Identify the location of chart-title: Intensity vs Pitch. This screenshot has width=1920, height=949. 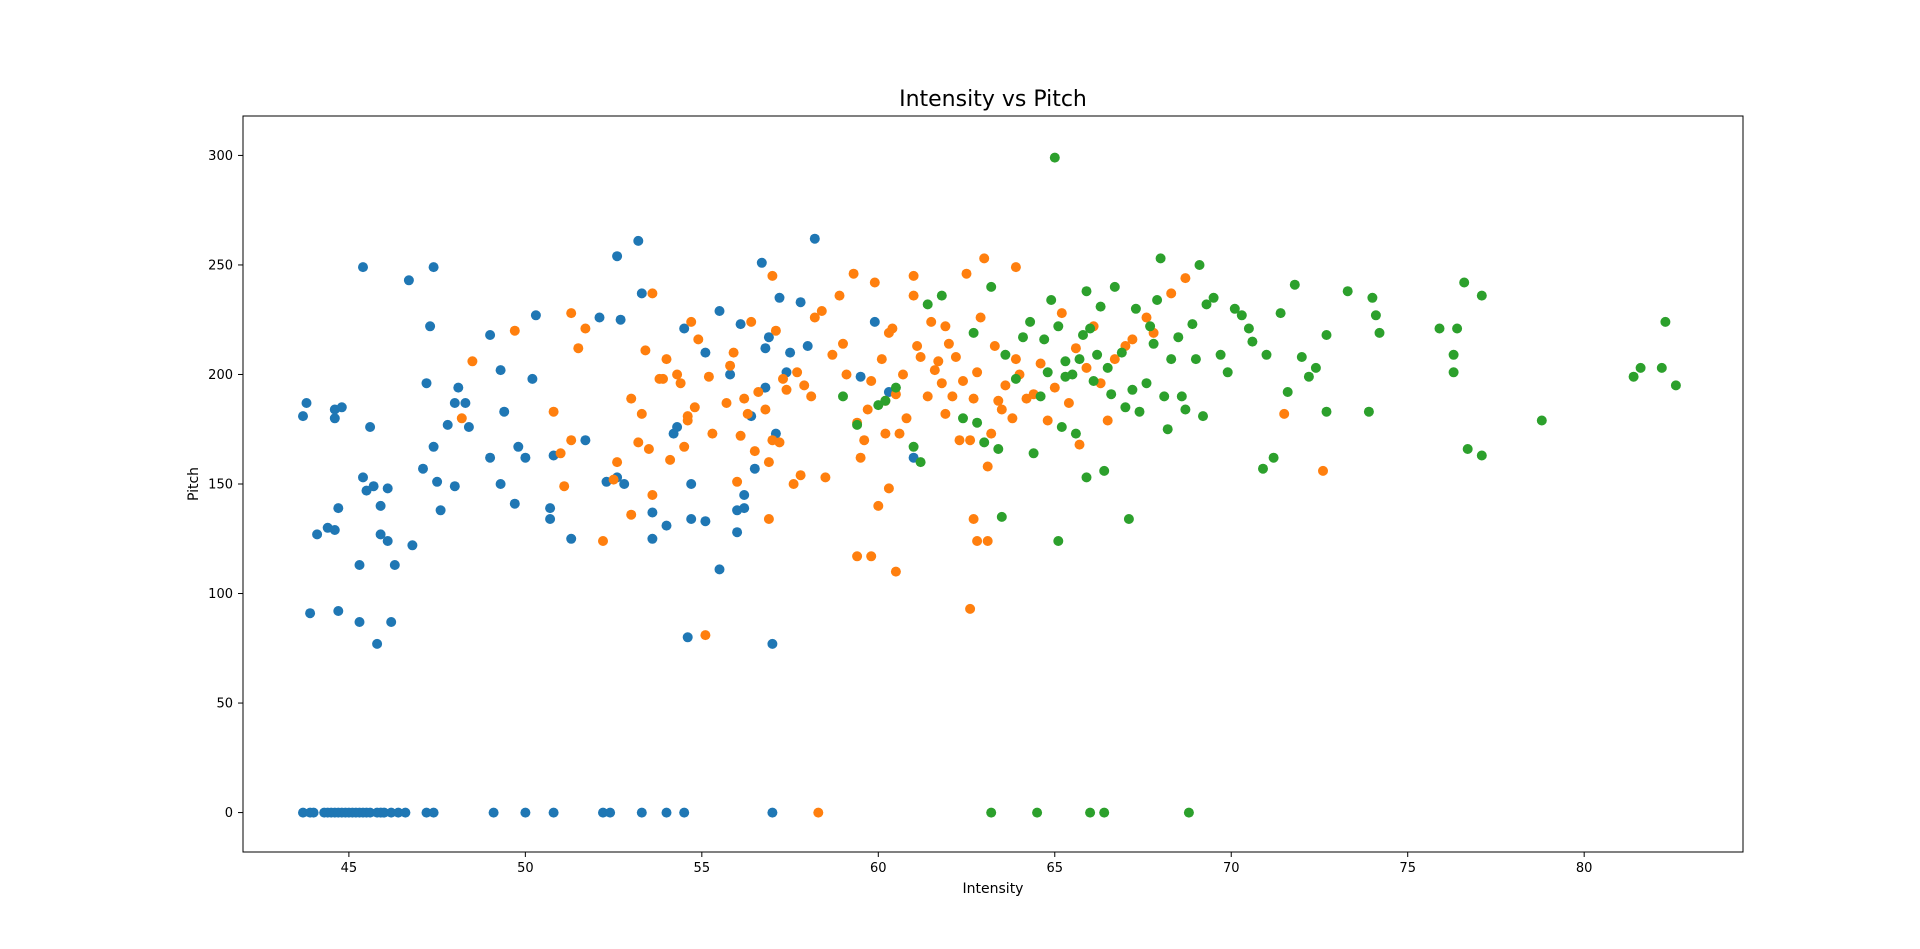
(993, 99).